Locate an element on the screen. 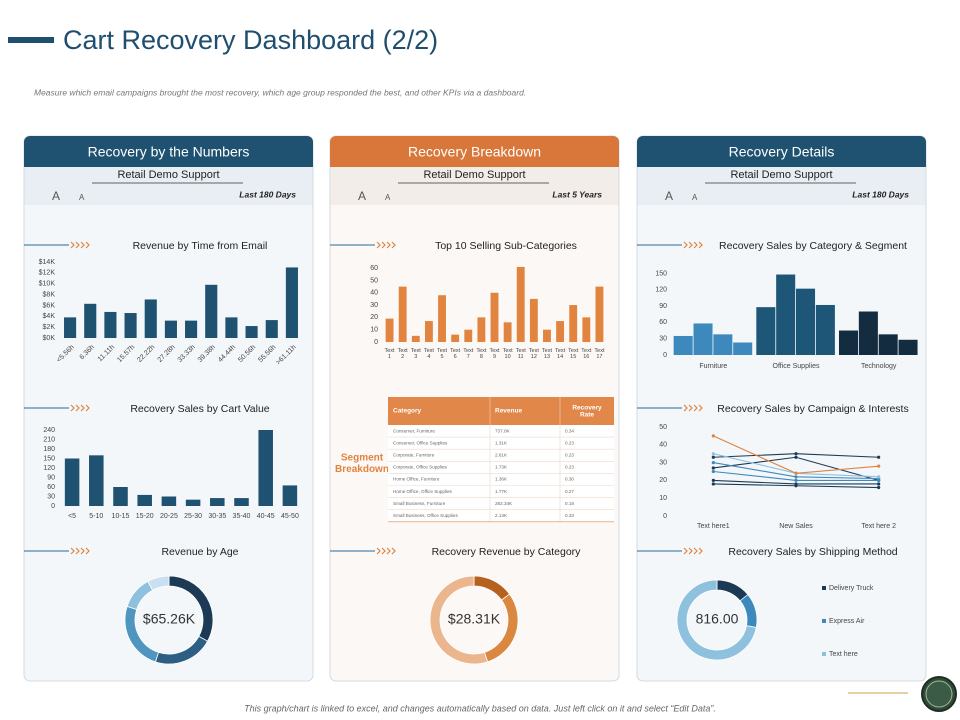 This screenshot has height=720, width=960. table-cell: 1.77K is located at coordinates (501, 491).